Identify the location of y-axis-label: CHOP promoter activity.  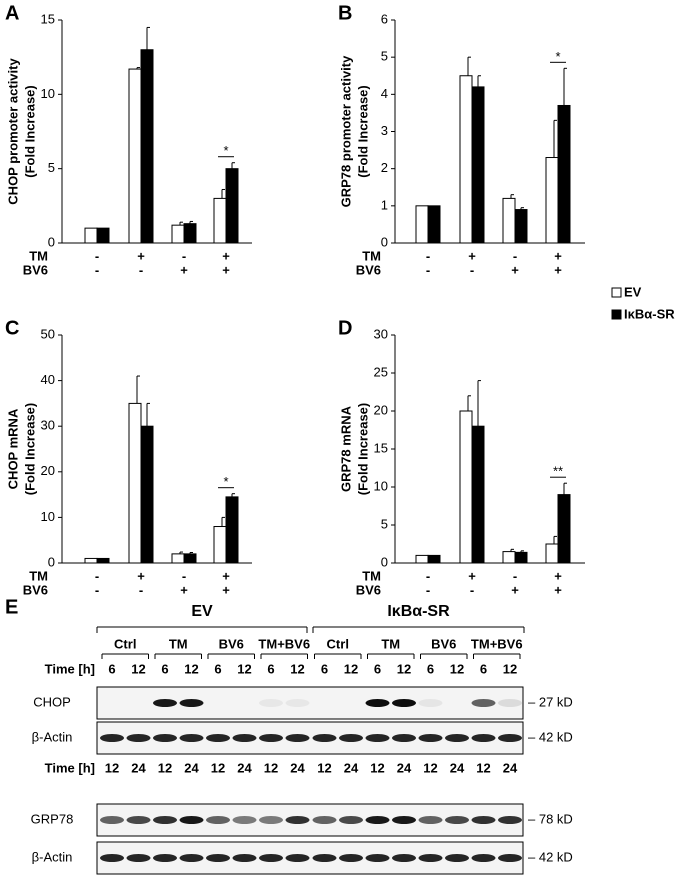
(12, 131).